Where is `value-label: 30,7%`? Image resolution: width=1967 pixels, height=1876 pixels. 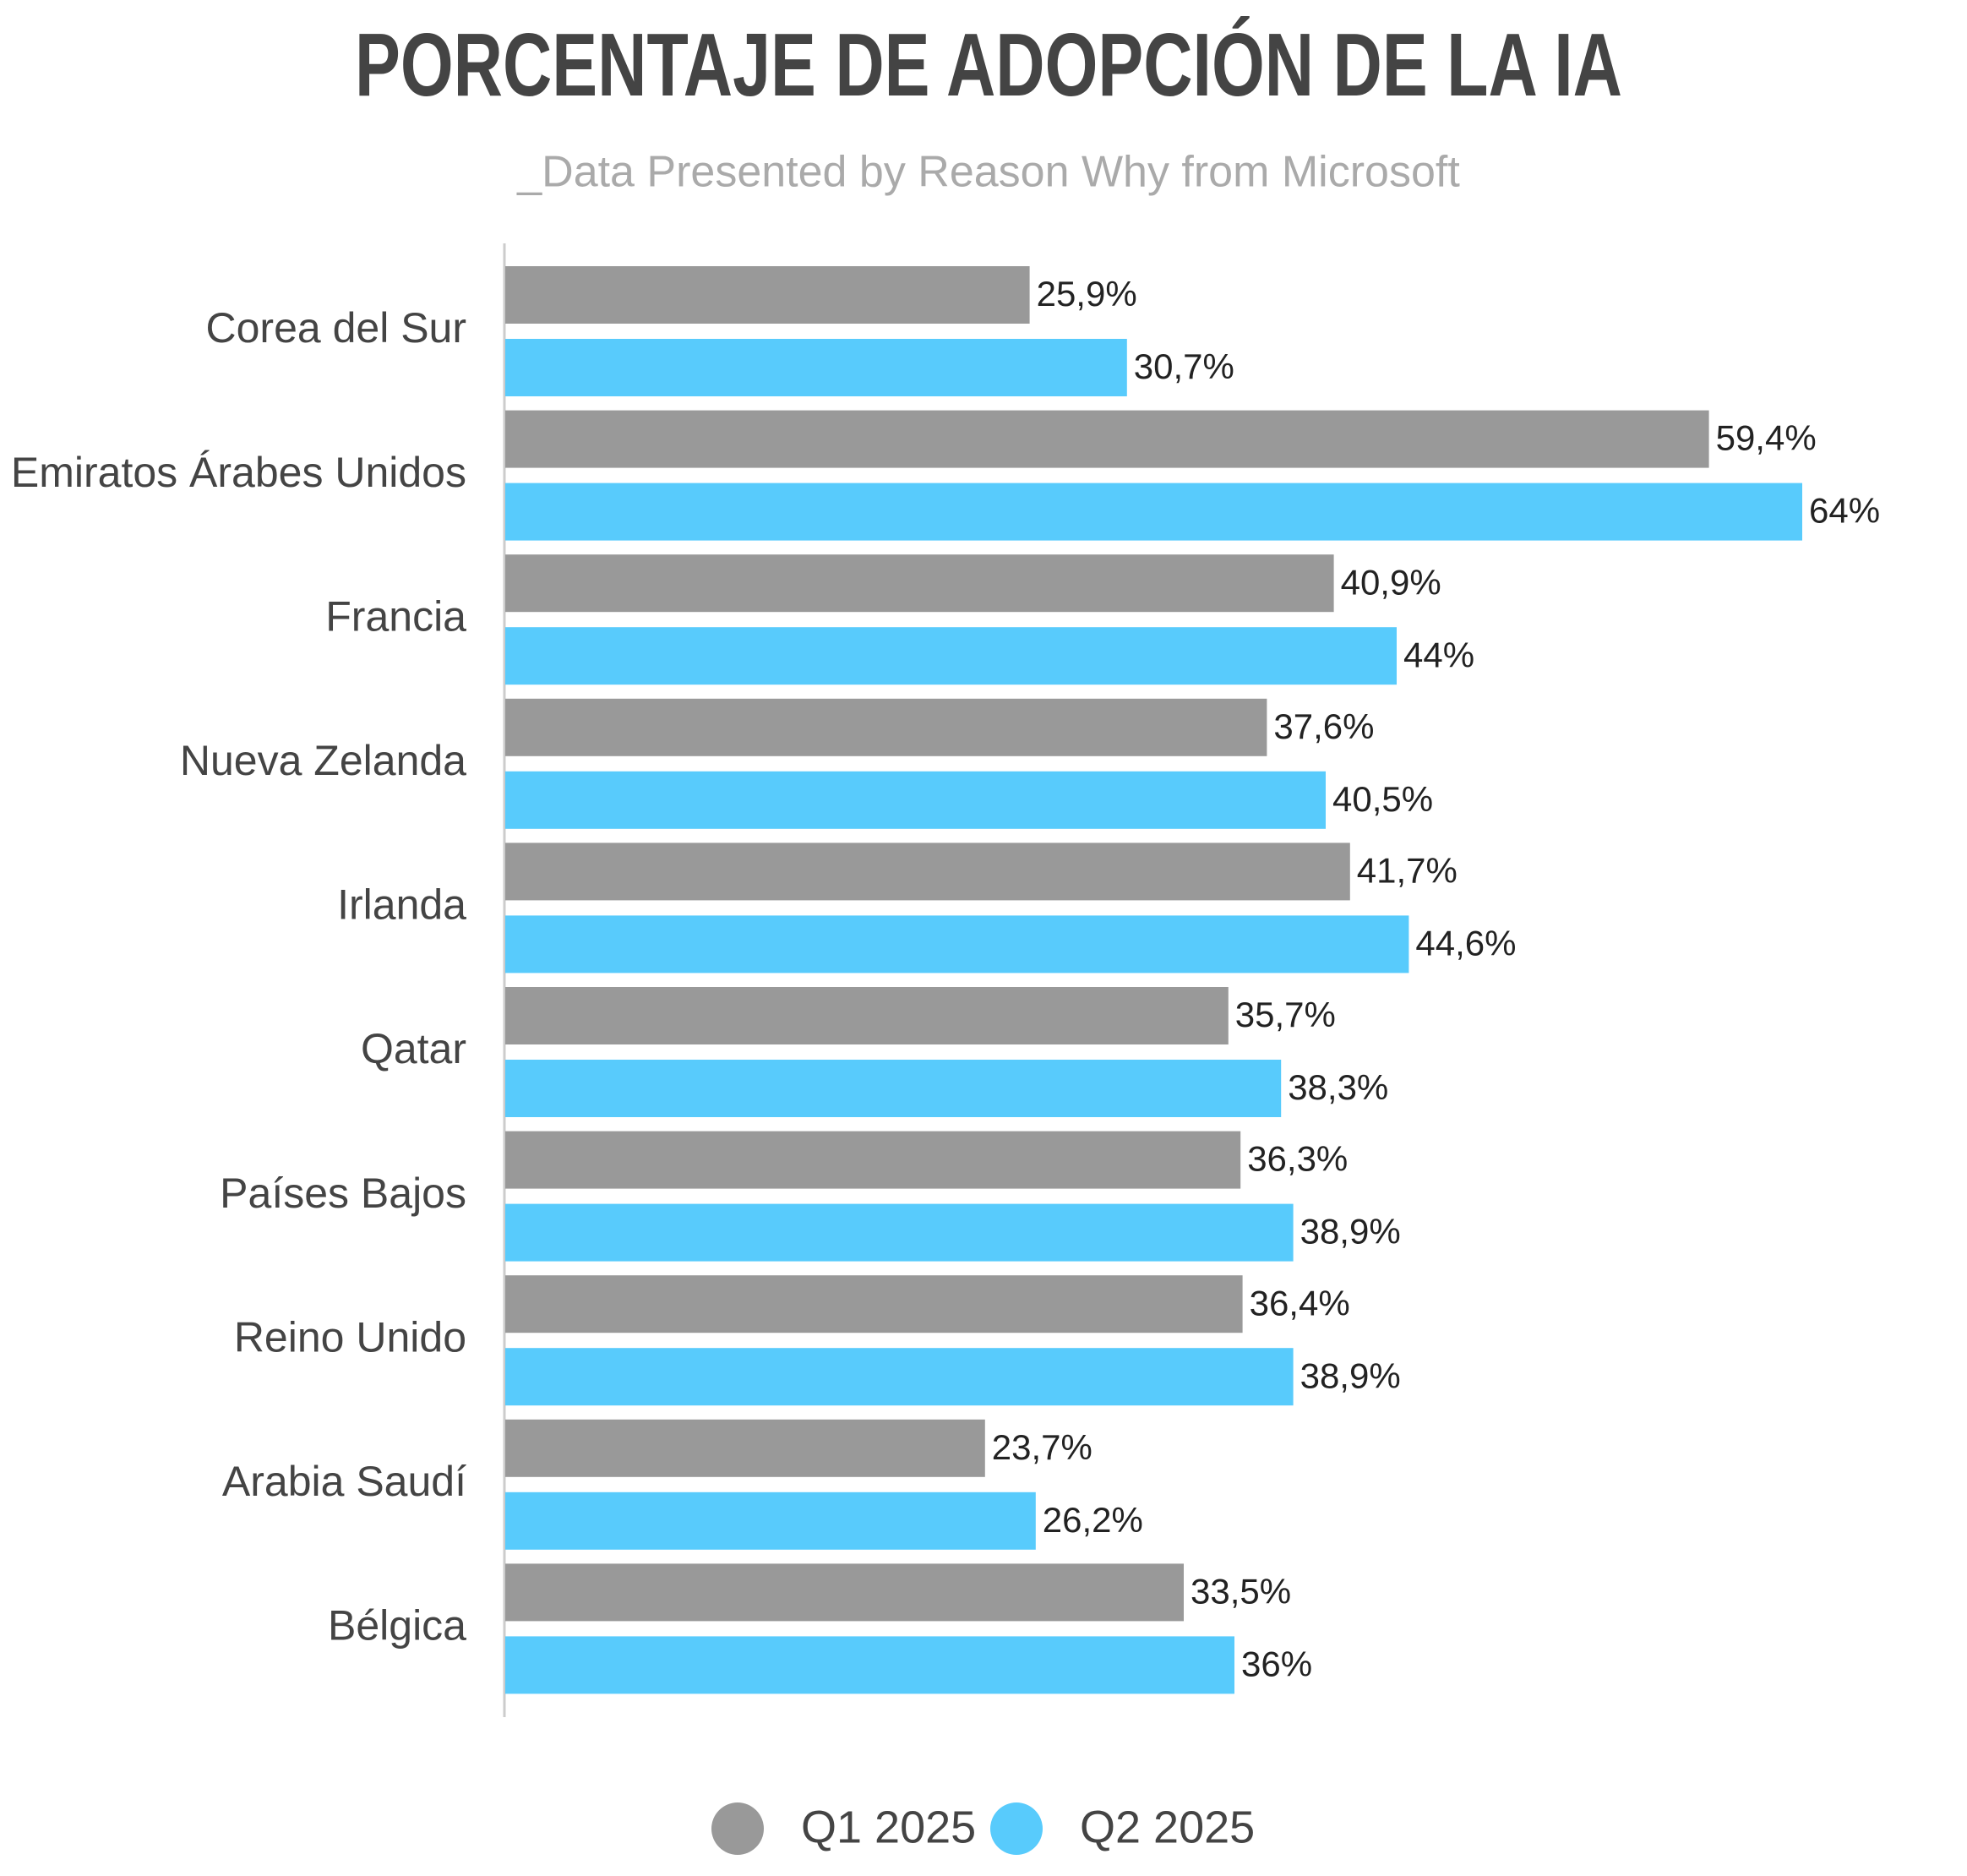
value-label: 30,7% is located at coordinates (1184, 366).